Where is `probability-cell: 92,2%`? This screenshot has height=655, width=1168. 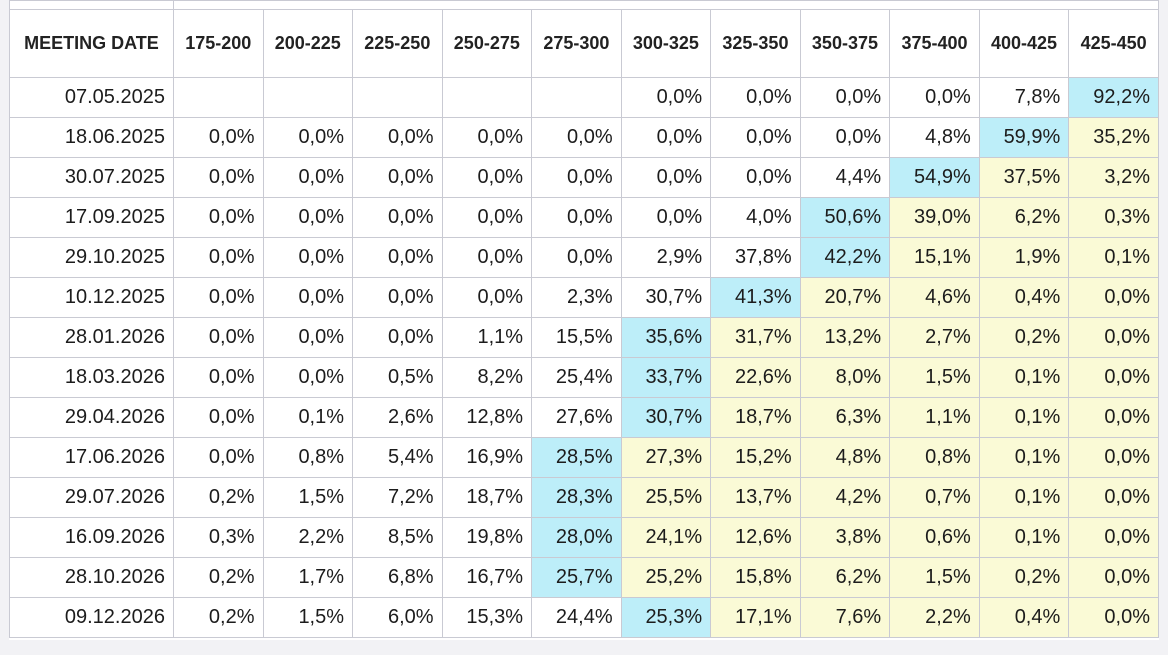 probability-cell: 92,2% is located at coordinates (1113, 97).